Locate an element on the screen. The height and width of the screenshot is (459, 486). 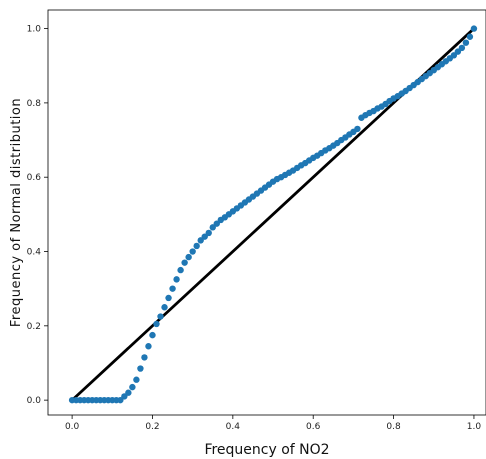
x-tick-label: 0.6 is located at coordinates (313, 427).